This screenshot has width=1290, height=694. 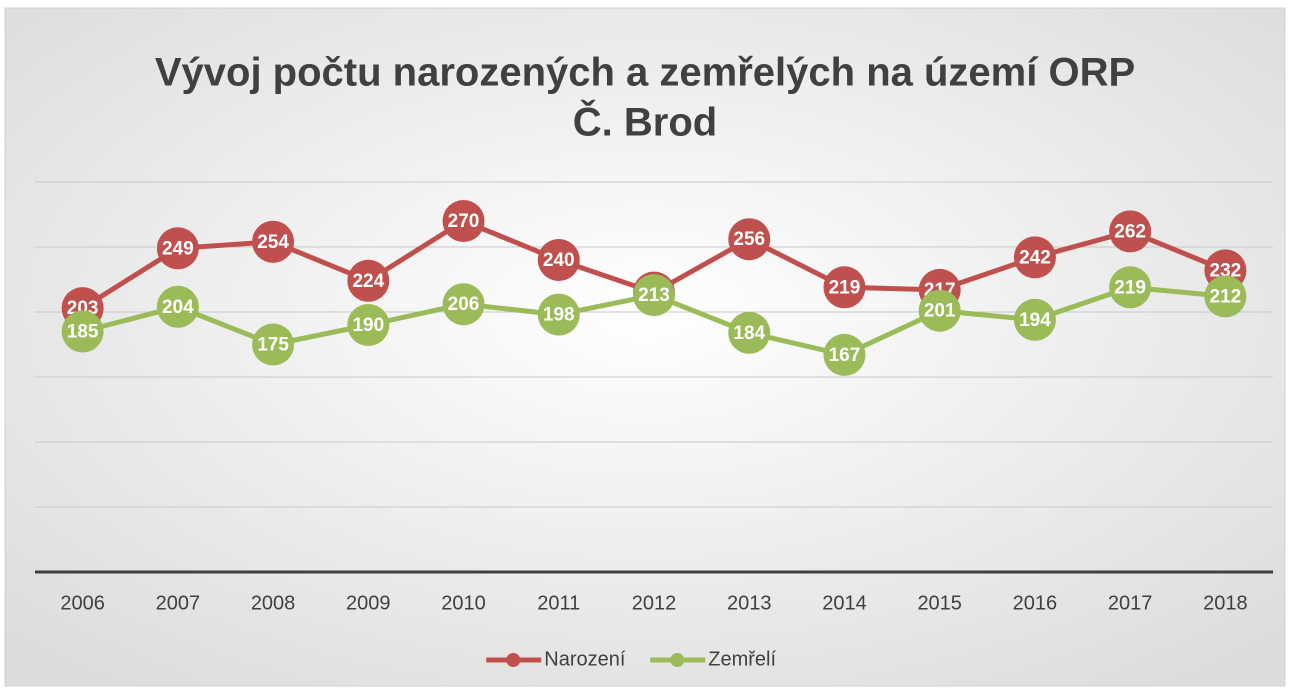 I want to click on data-label: 242, so click(x=1035, y=257).